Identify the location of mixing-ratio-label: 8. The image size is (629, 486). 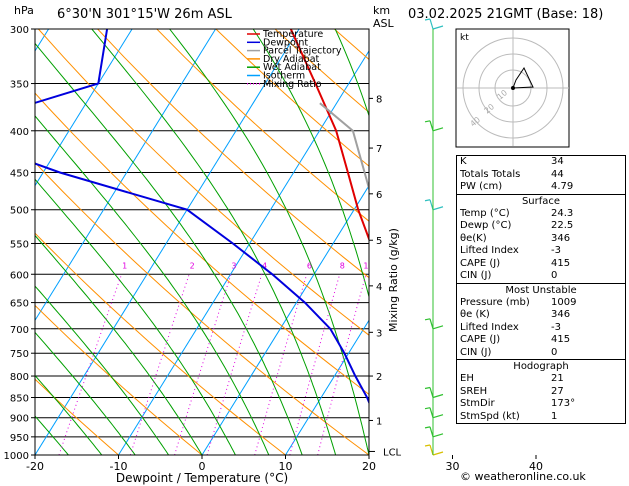
(342, 265).